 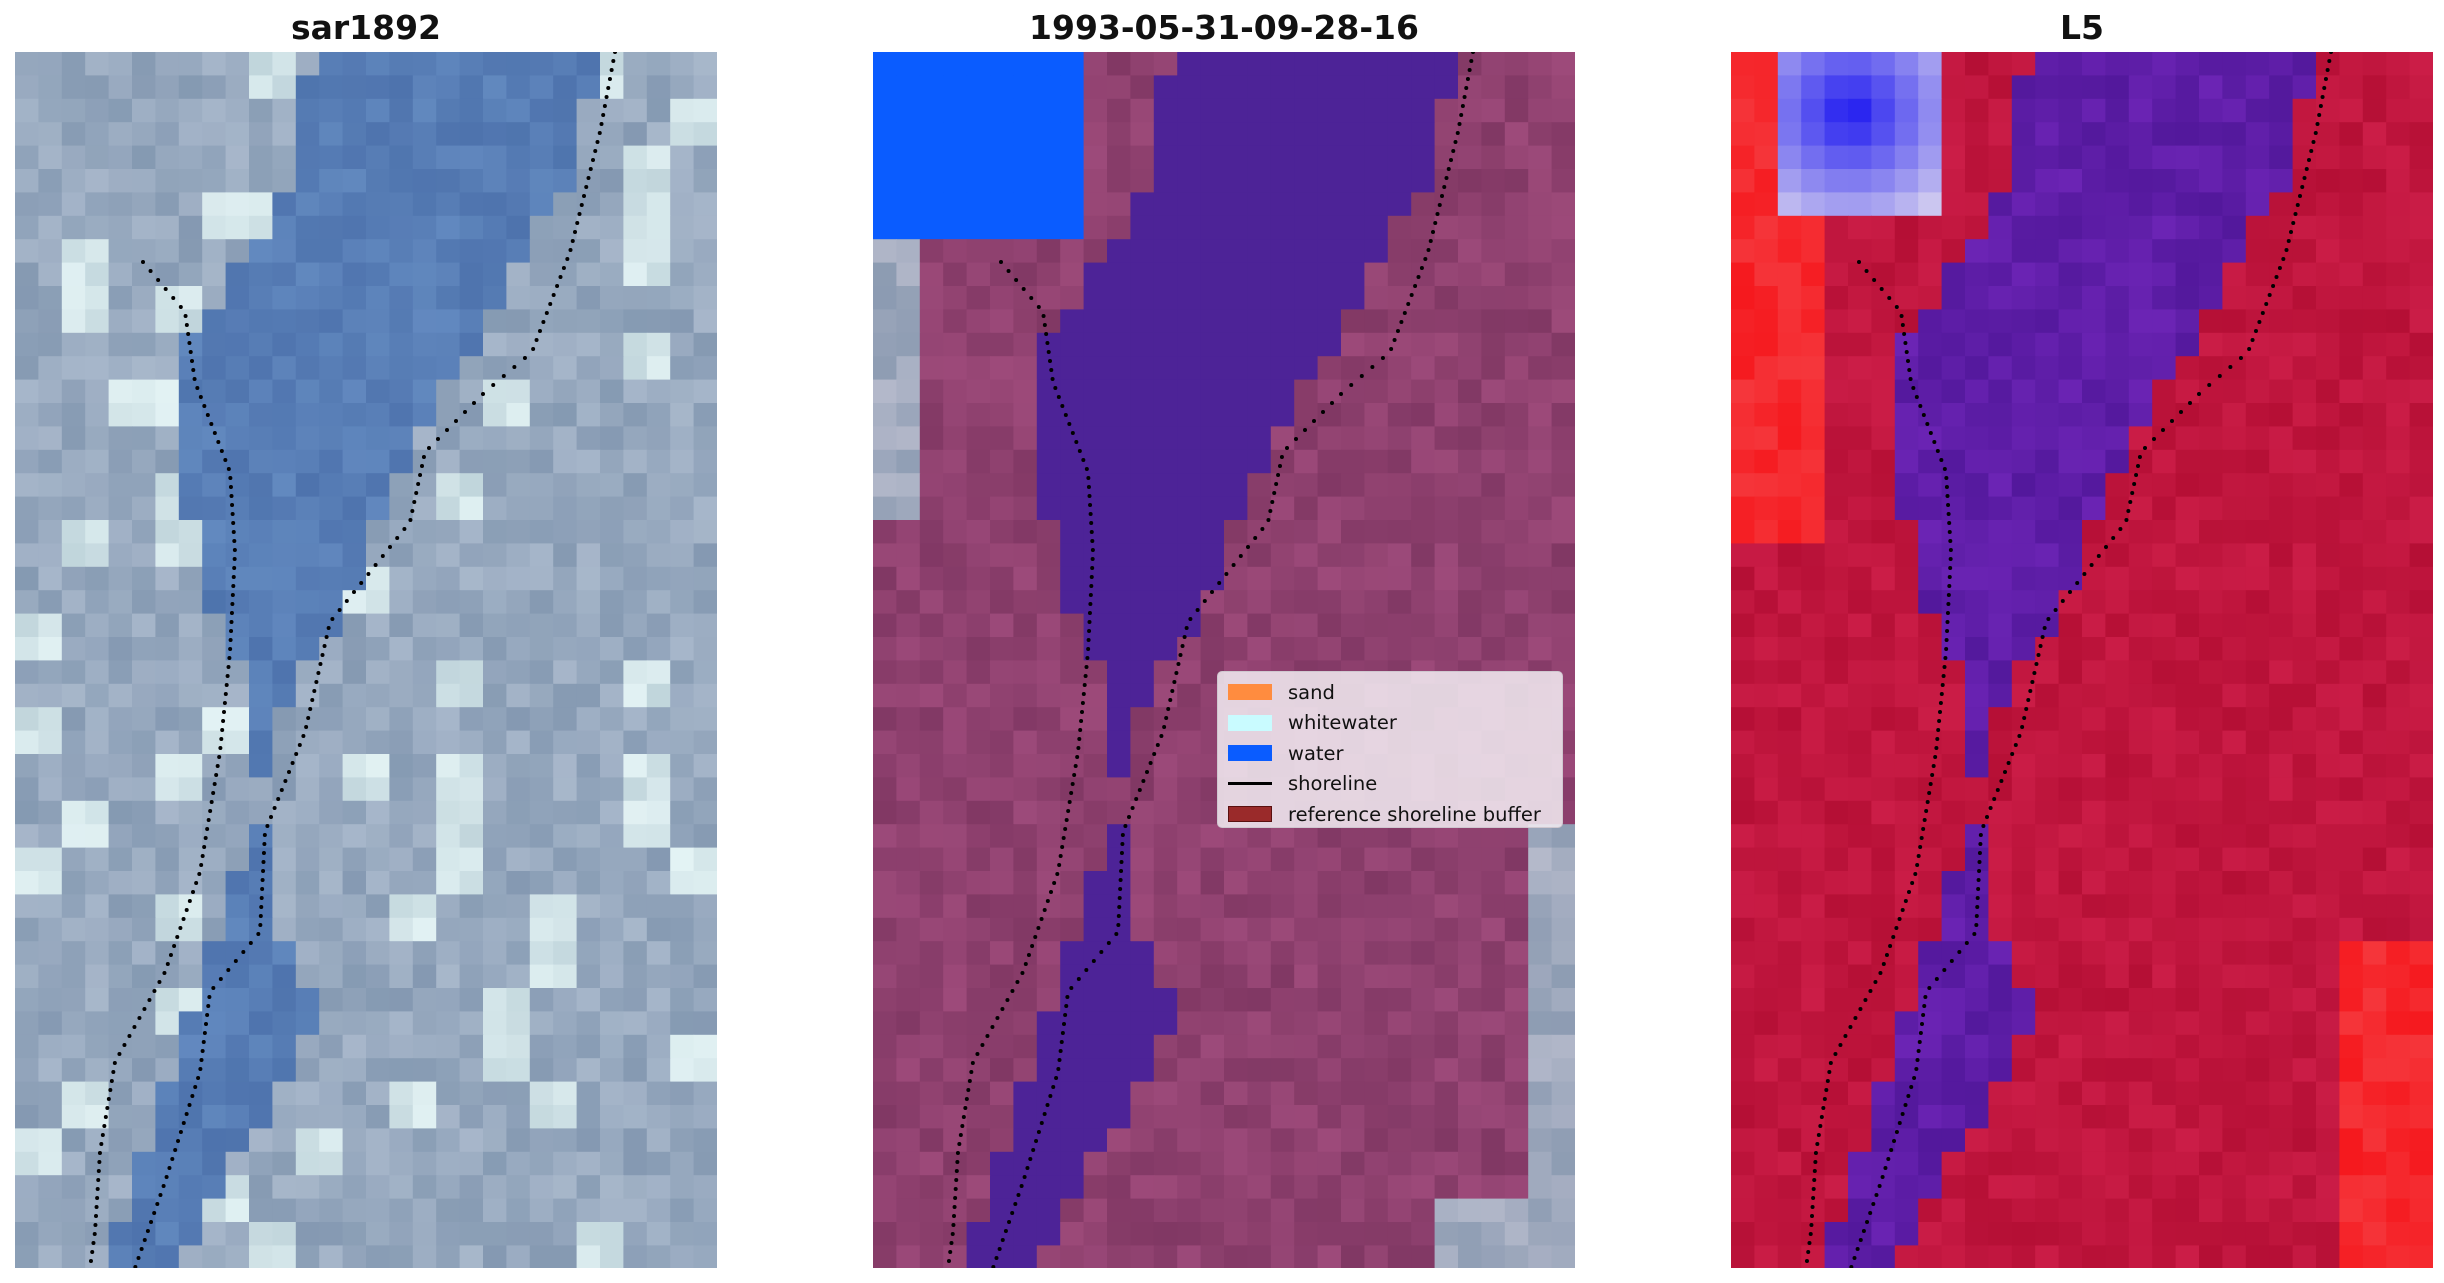 What do you see at coordinates (1390, 784) in the screenshot?
I see `legend-item-shoreline: shoreline` at bounding box center [1390, 784].